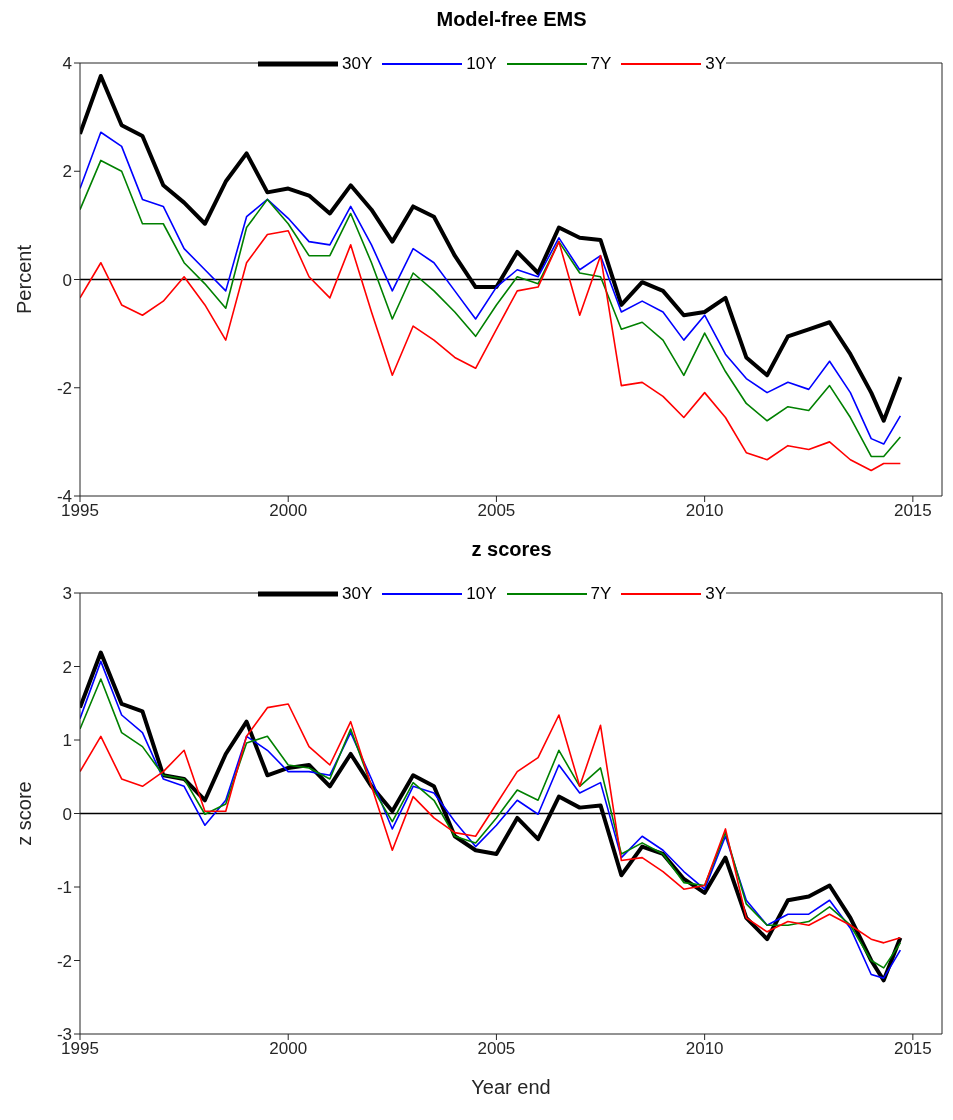 Image resolution: width=953 pixels, height=1120 pixels. What do you see at coordinates (511, 550) in the screenshot?
I see `chart-title: z scores` at bounding box center [511, 550].